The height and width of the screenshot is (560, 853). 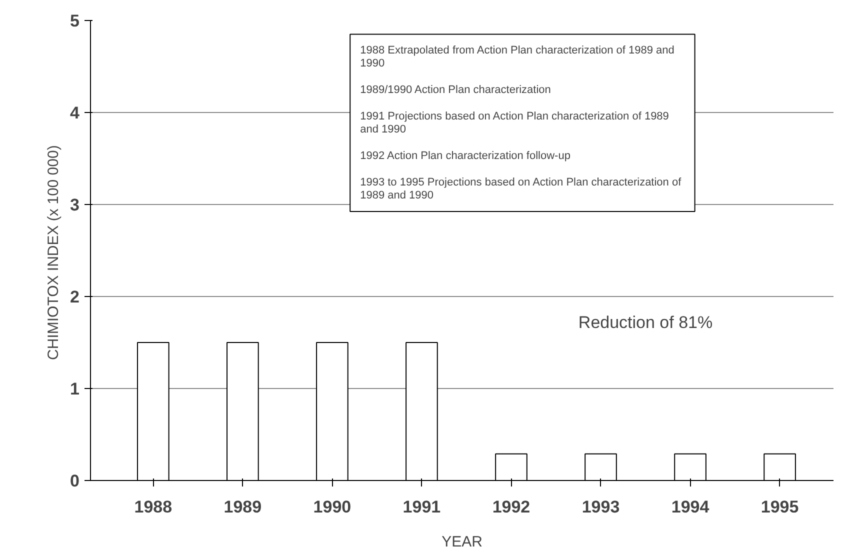 What do you see at coordinates (455, 90) in the screenshot?
I see `annotation: 1989/1990 Action Plan characterization` at bounding box center [455, 90].